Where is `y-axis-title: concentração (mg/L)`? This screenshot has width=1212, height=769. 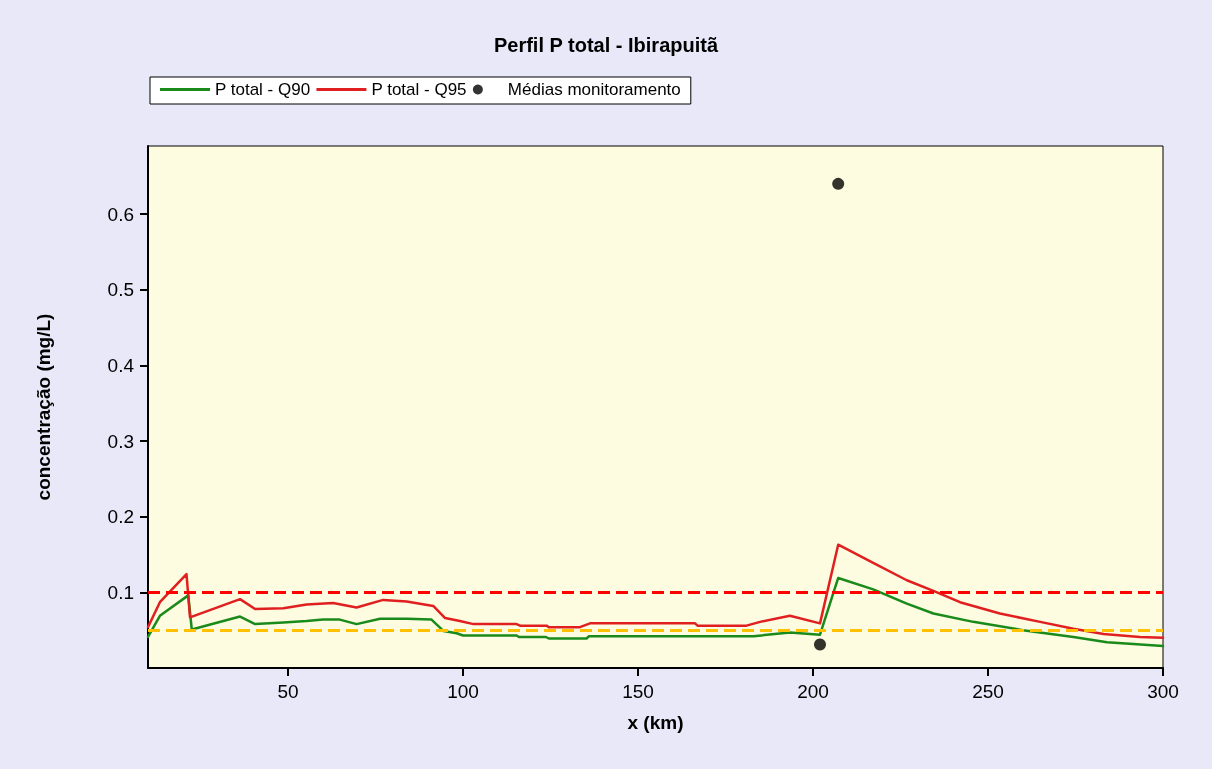
y-axis-title: concentração (mg/L) is located at coordinates (43, 407).